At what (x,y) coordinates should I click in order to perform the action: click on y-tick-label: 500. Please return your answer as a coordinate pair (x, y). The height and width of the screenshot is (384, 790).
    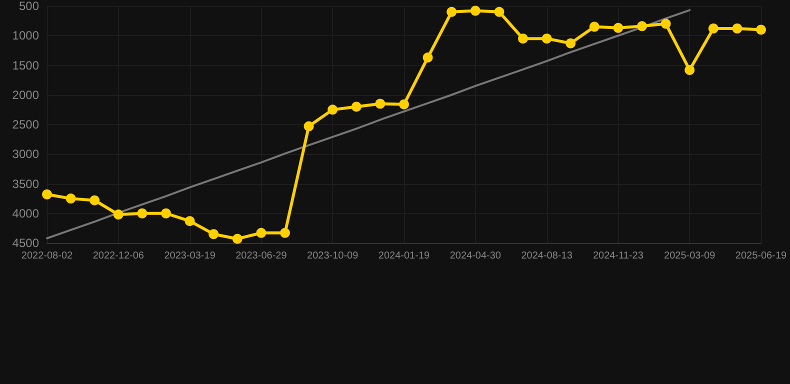
    Looking at the image, I should click on (29, 6).